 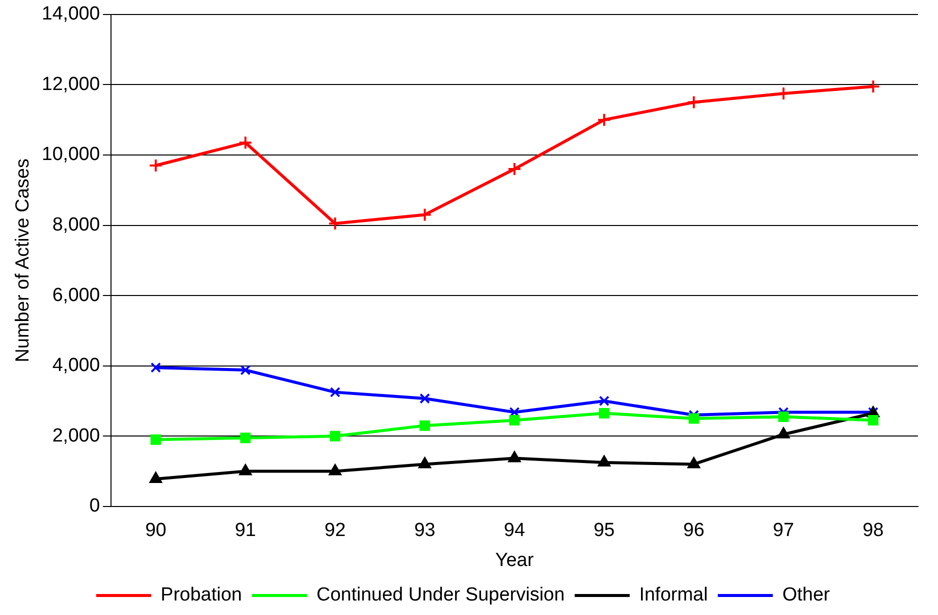 I want to click on y-tick-label: 4,000, so click(x=76, y=365).